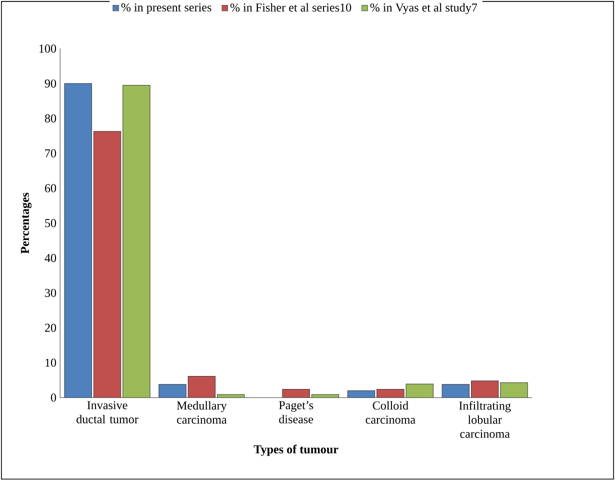  I want to click on y-tick-label: 60, so click(50, 188).